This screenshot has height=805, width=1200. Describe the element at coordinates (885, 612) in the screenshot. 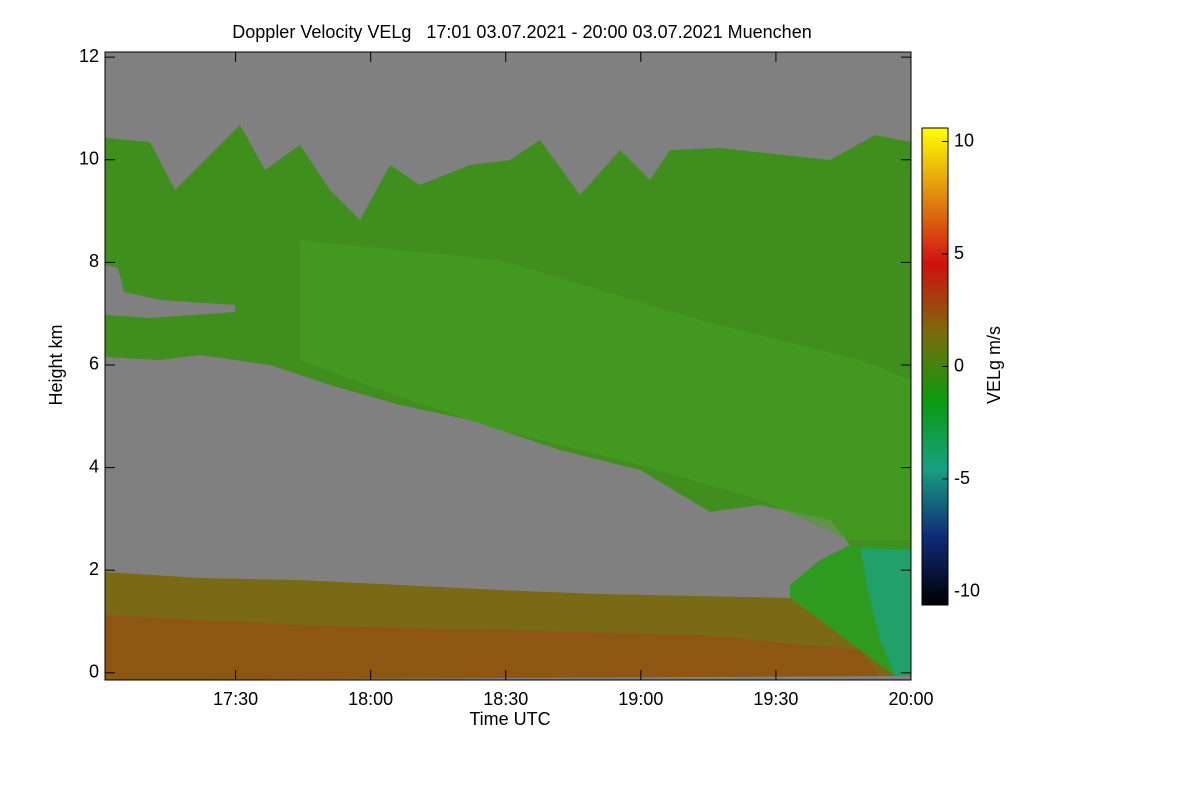

I see `teal-region` at that location.